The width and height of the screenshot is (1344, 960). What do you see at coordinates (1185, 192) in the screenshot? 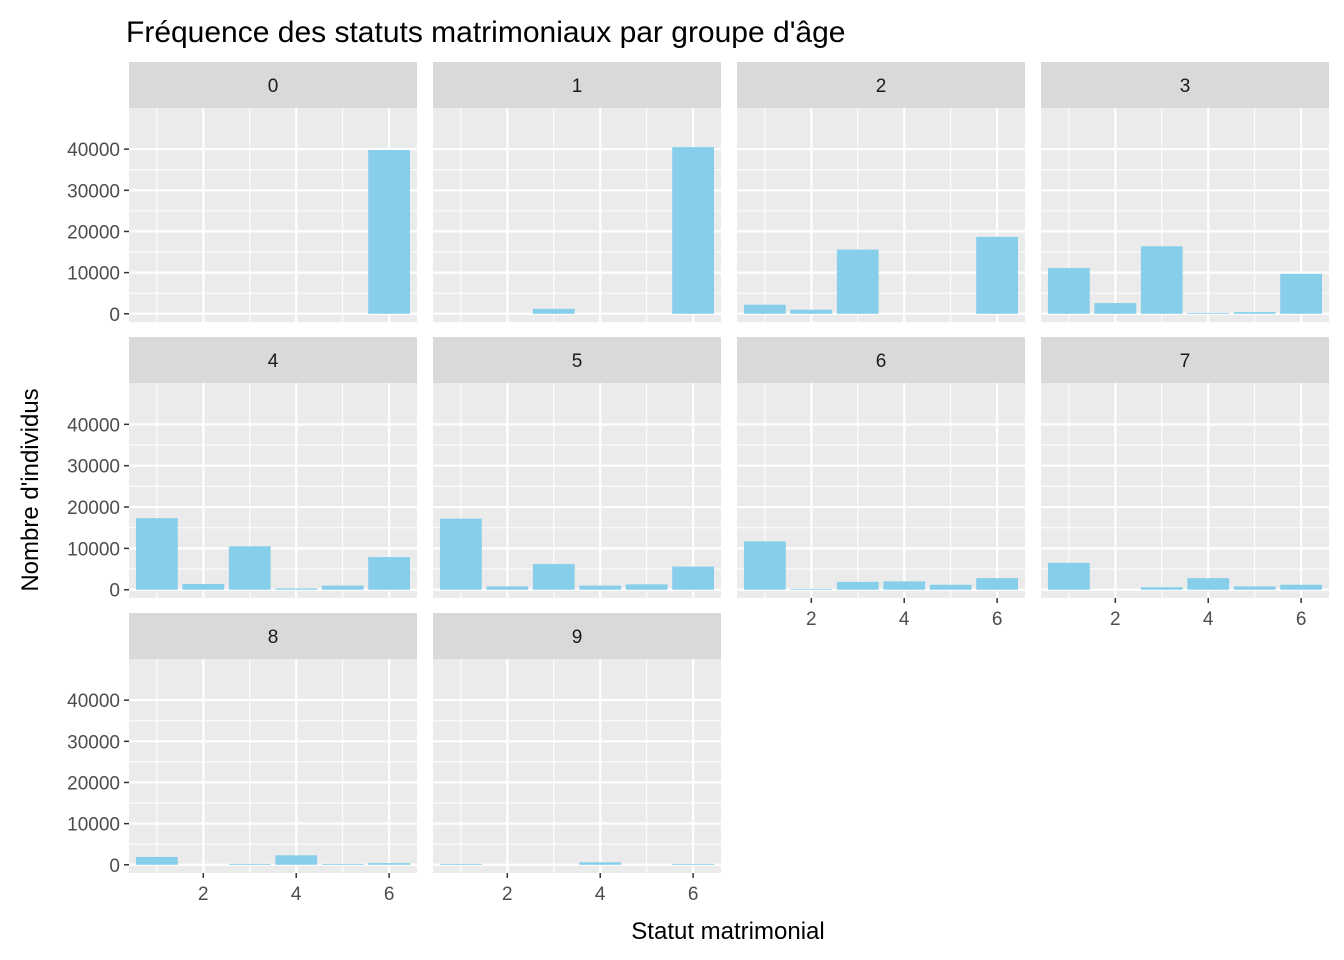
I see `facet-panel-3: 3` at bounding box center [1185, 192].